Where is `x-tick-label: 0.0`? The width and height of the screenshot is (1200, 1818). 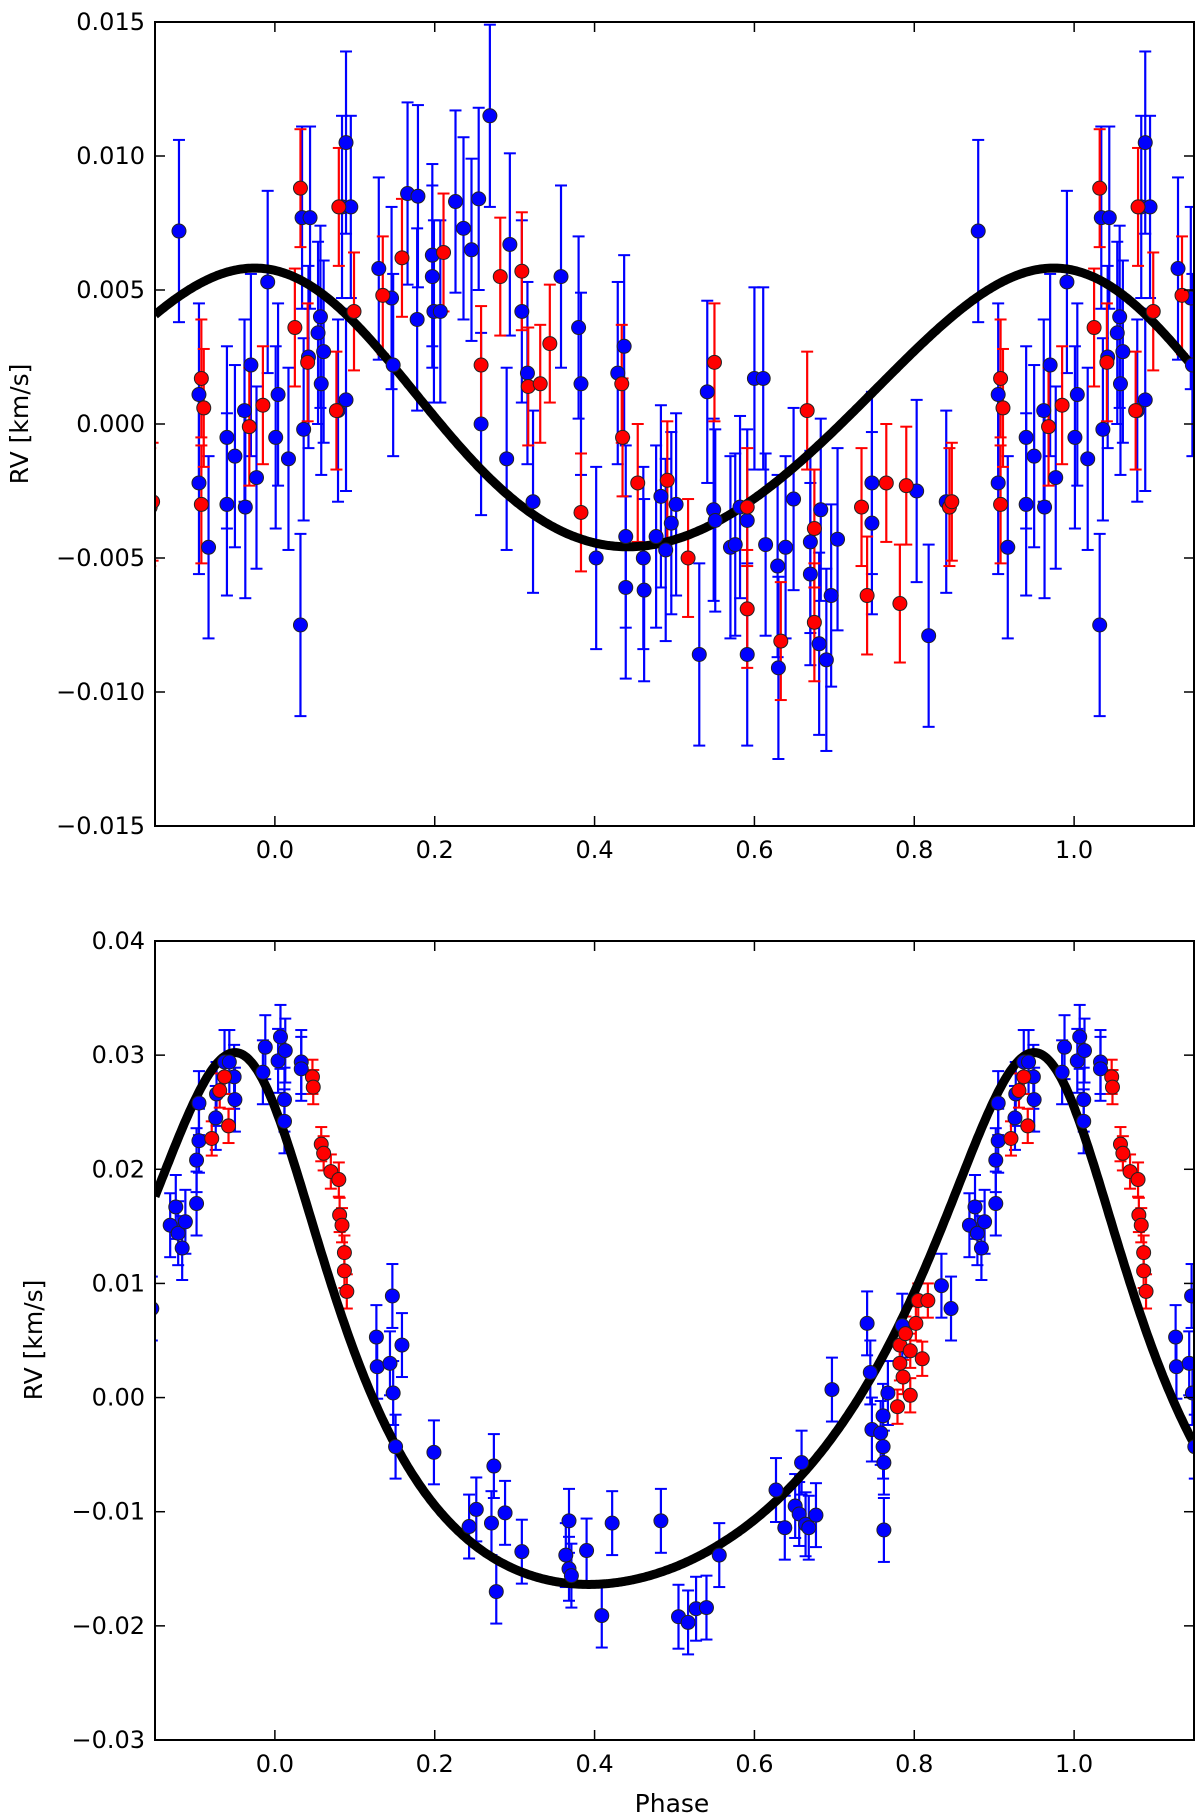 x-tick-label: 0.0 is located at coordinates (275, 850).